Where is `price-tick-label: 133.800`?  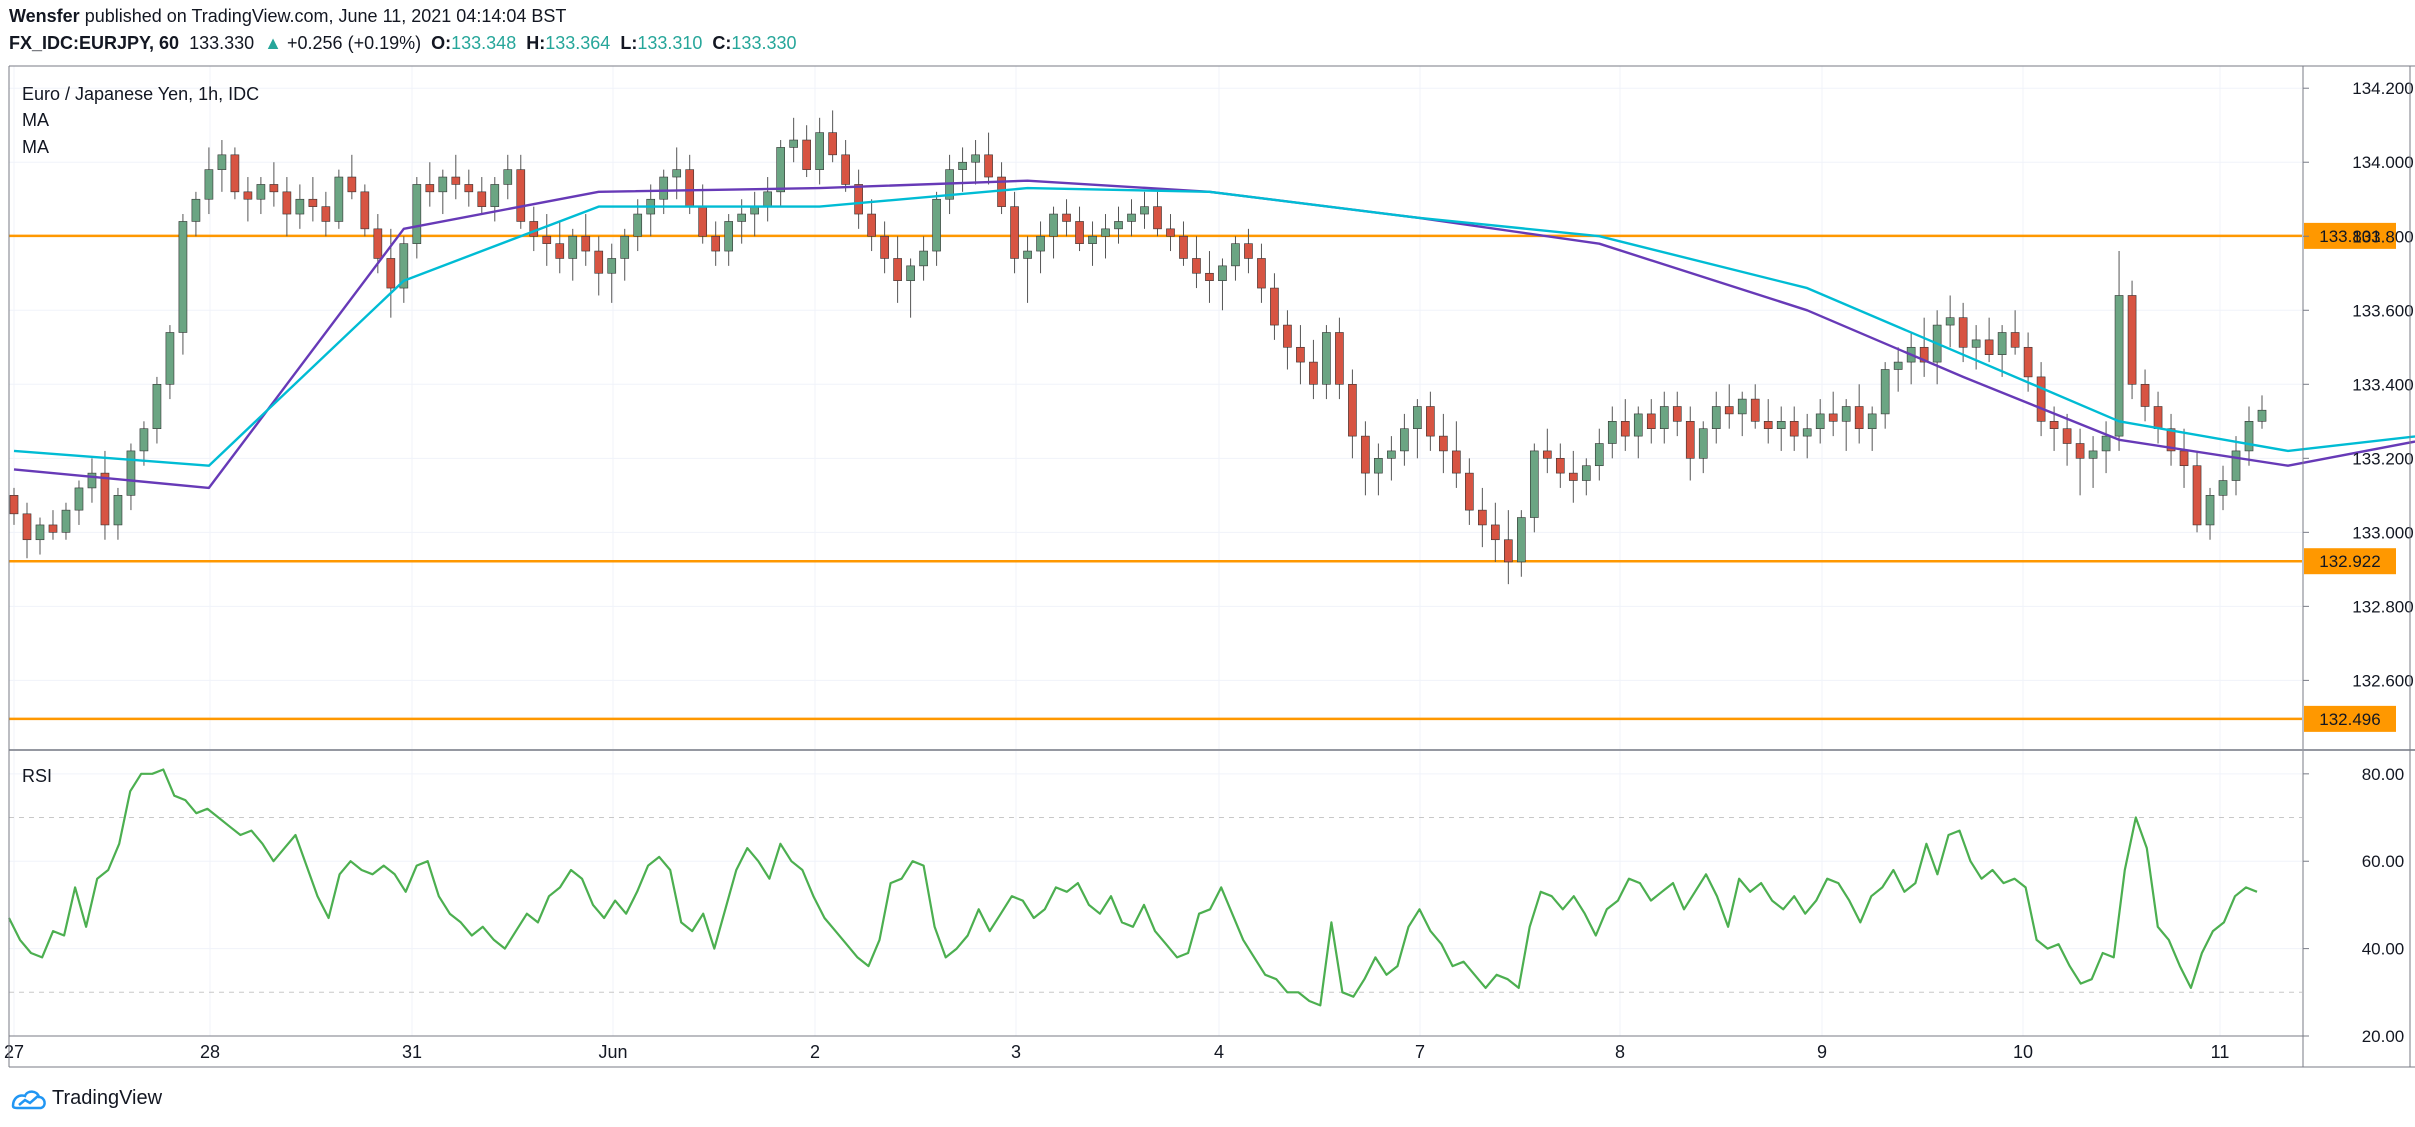
price-tick-label: 133.800 is located at coordinates (2382, 236).